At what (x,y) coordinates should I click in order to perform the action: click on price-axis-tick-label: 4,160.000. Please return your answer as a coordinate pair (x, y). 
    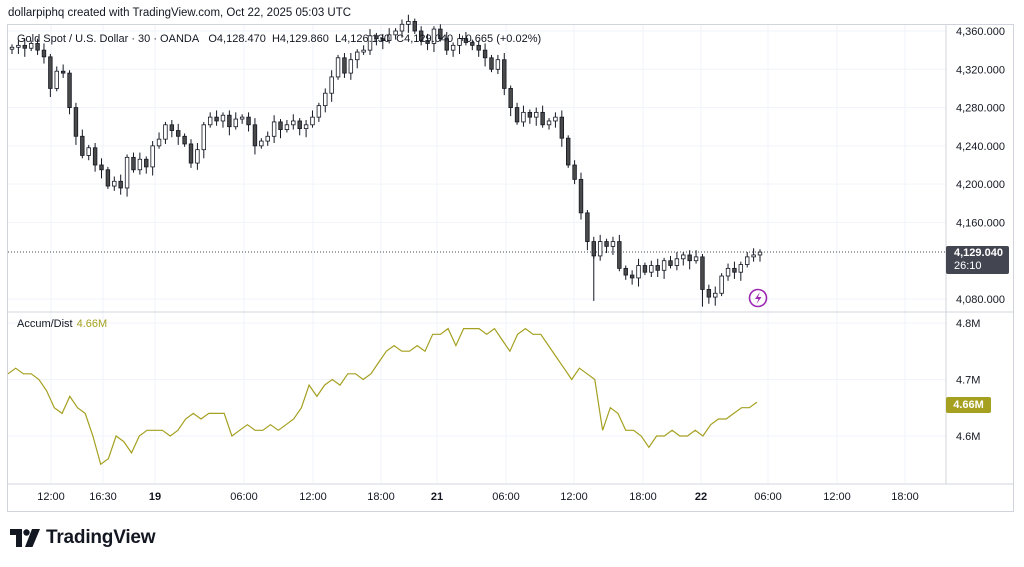
    Looking at the image, I should click on (980, 223).